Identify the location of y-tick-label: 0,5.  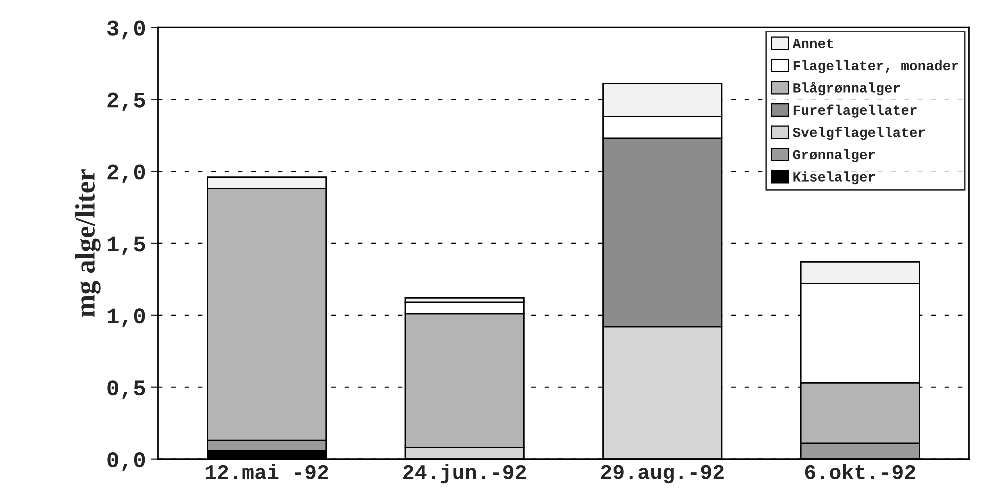
(127, 390).